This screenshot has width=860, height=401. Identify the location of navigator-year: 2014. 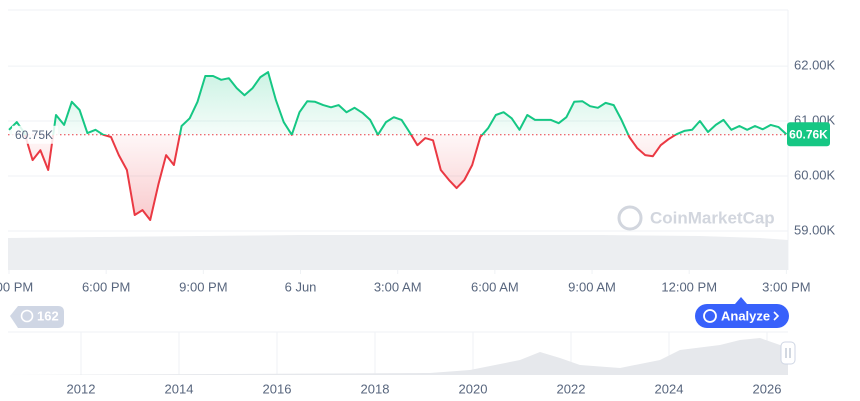
(179, 388).